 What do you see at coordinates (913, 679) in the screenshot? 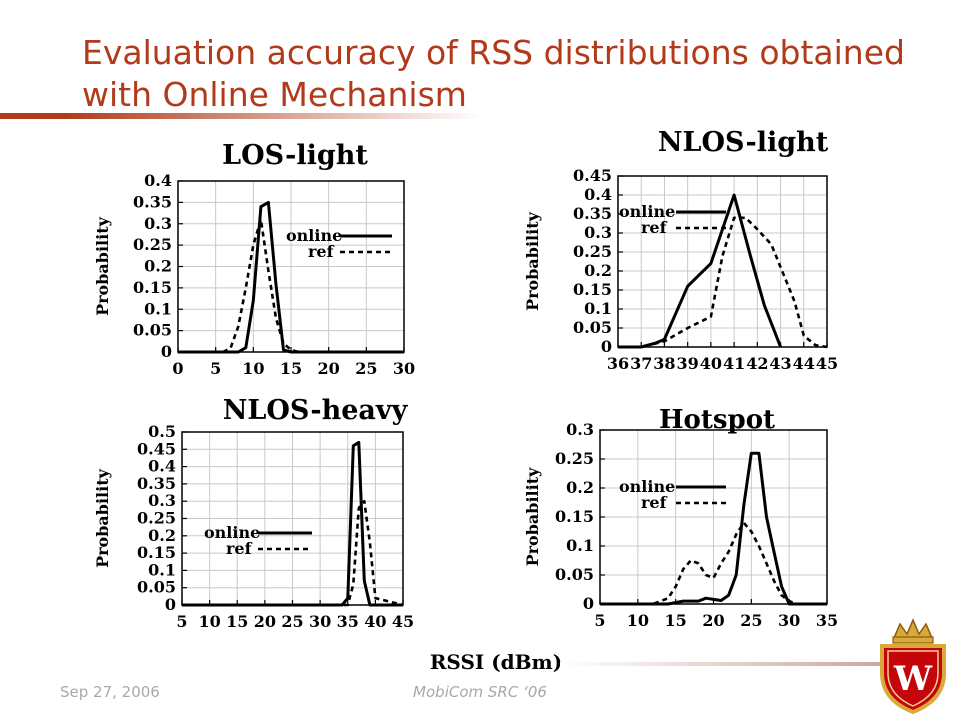
I see `crest-letter: W` at bounding box center [913, 679].